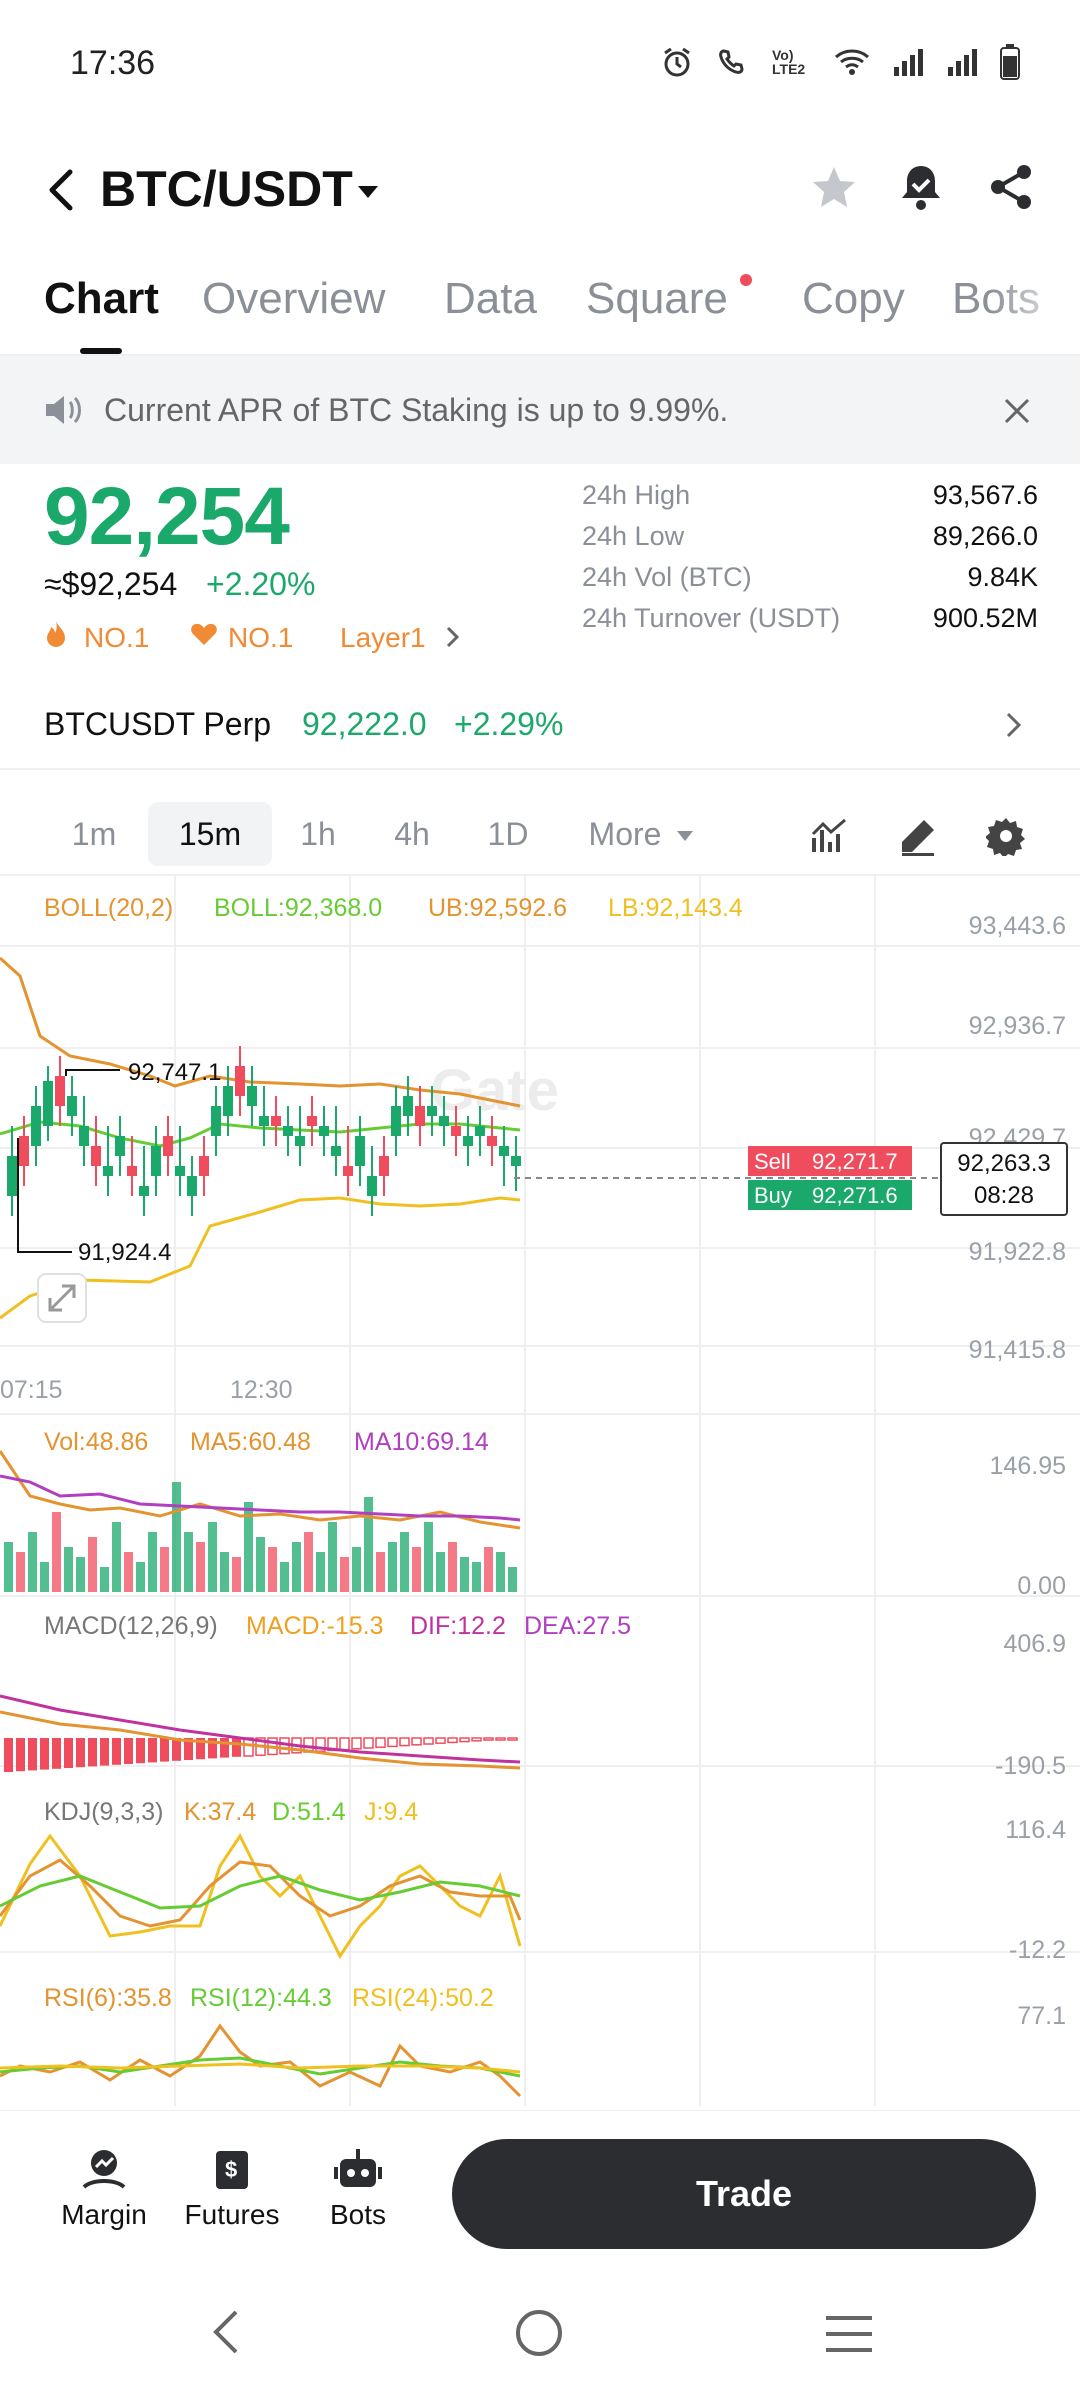 The height and width of the screenshot is (2392, 1080). I want to click on more-dropdown-icon, so click(685, 836).